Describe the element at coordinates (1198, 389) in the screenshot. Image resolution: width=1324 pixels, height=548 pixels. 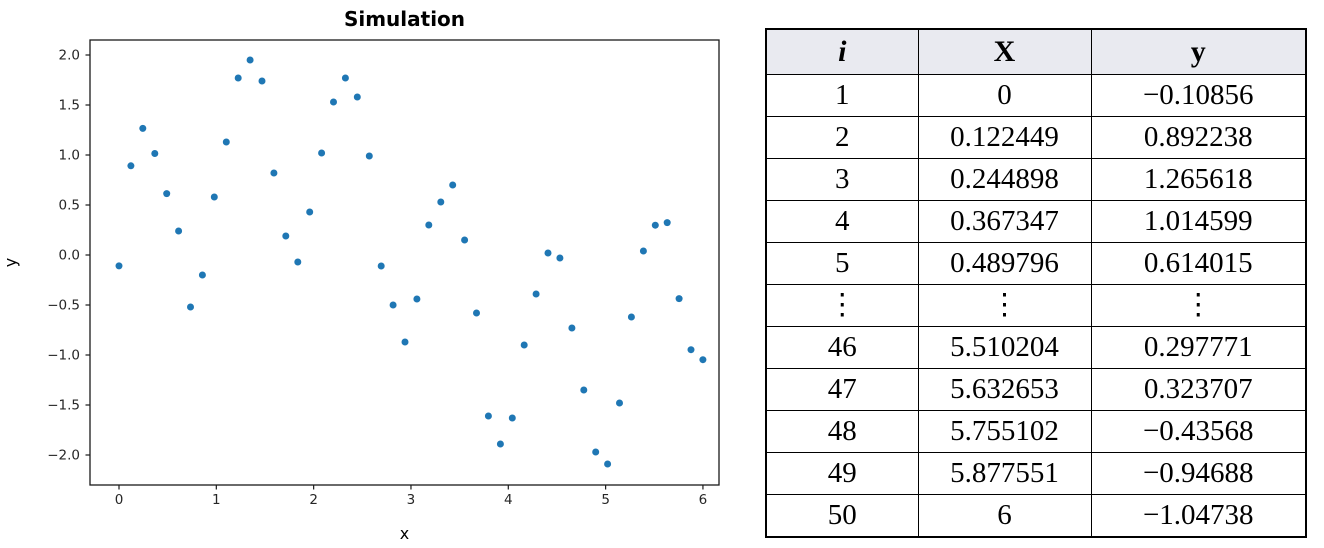
I see `table-cell: 0.323707` at that location.